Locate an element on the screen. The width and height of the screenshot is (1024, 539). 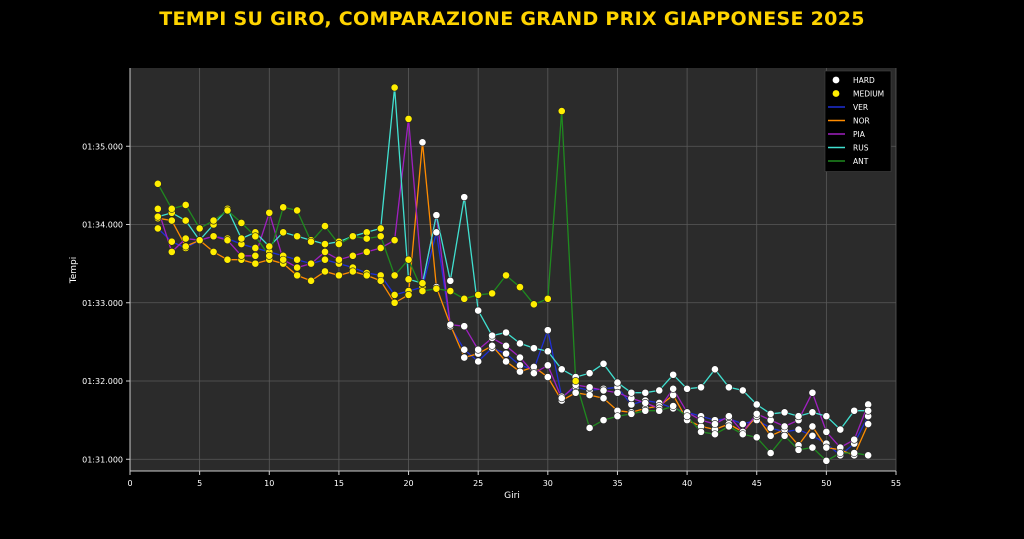
legend-label: RUS is located at coordinates (861, 148).